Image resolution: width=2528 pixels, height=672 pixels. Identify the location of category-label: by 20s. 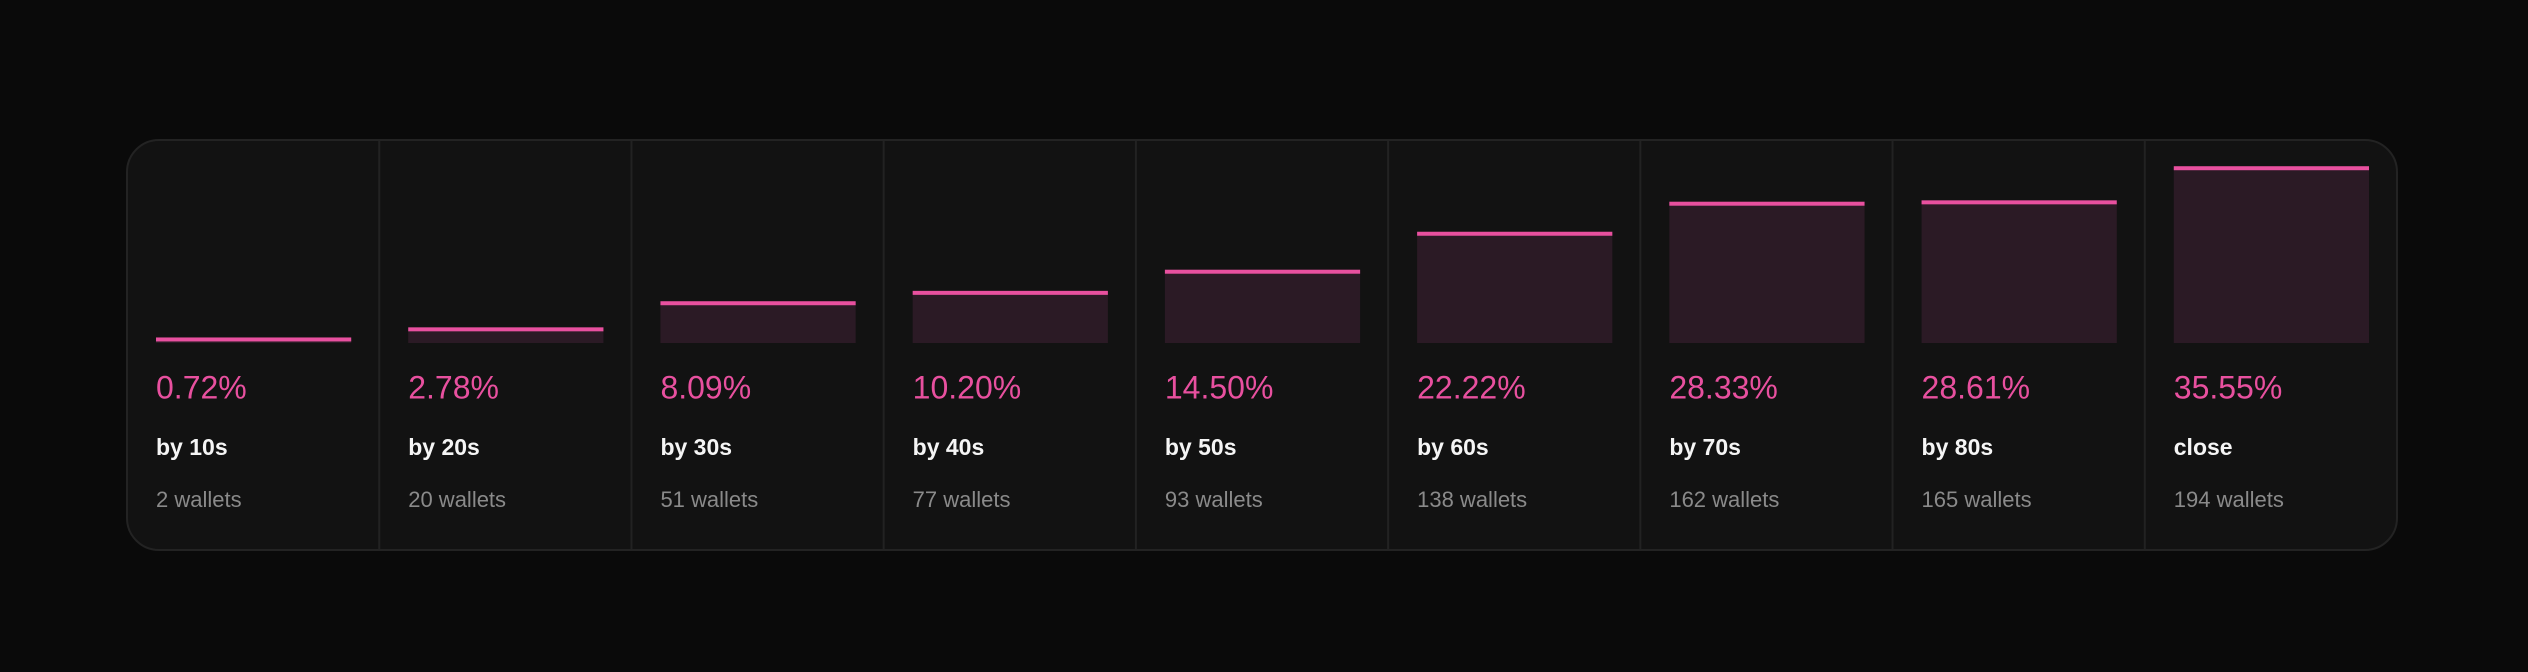
(444, 447).